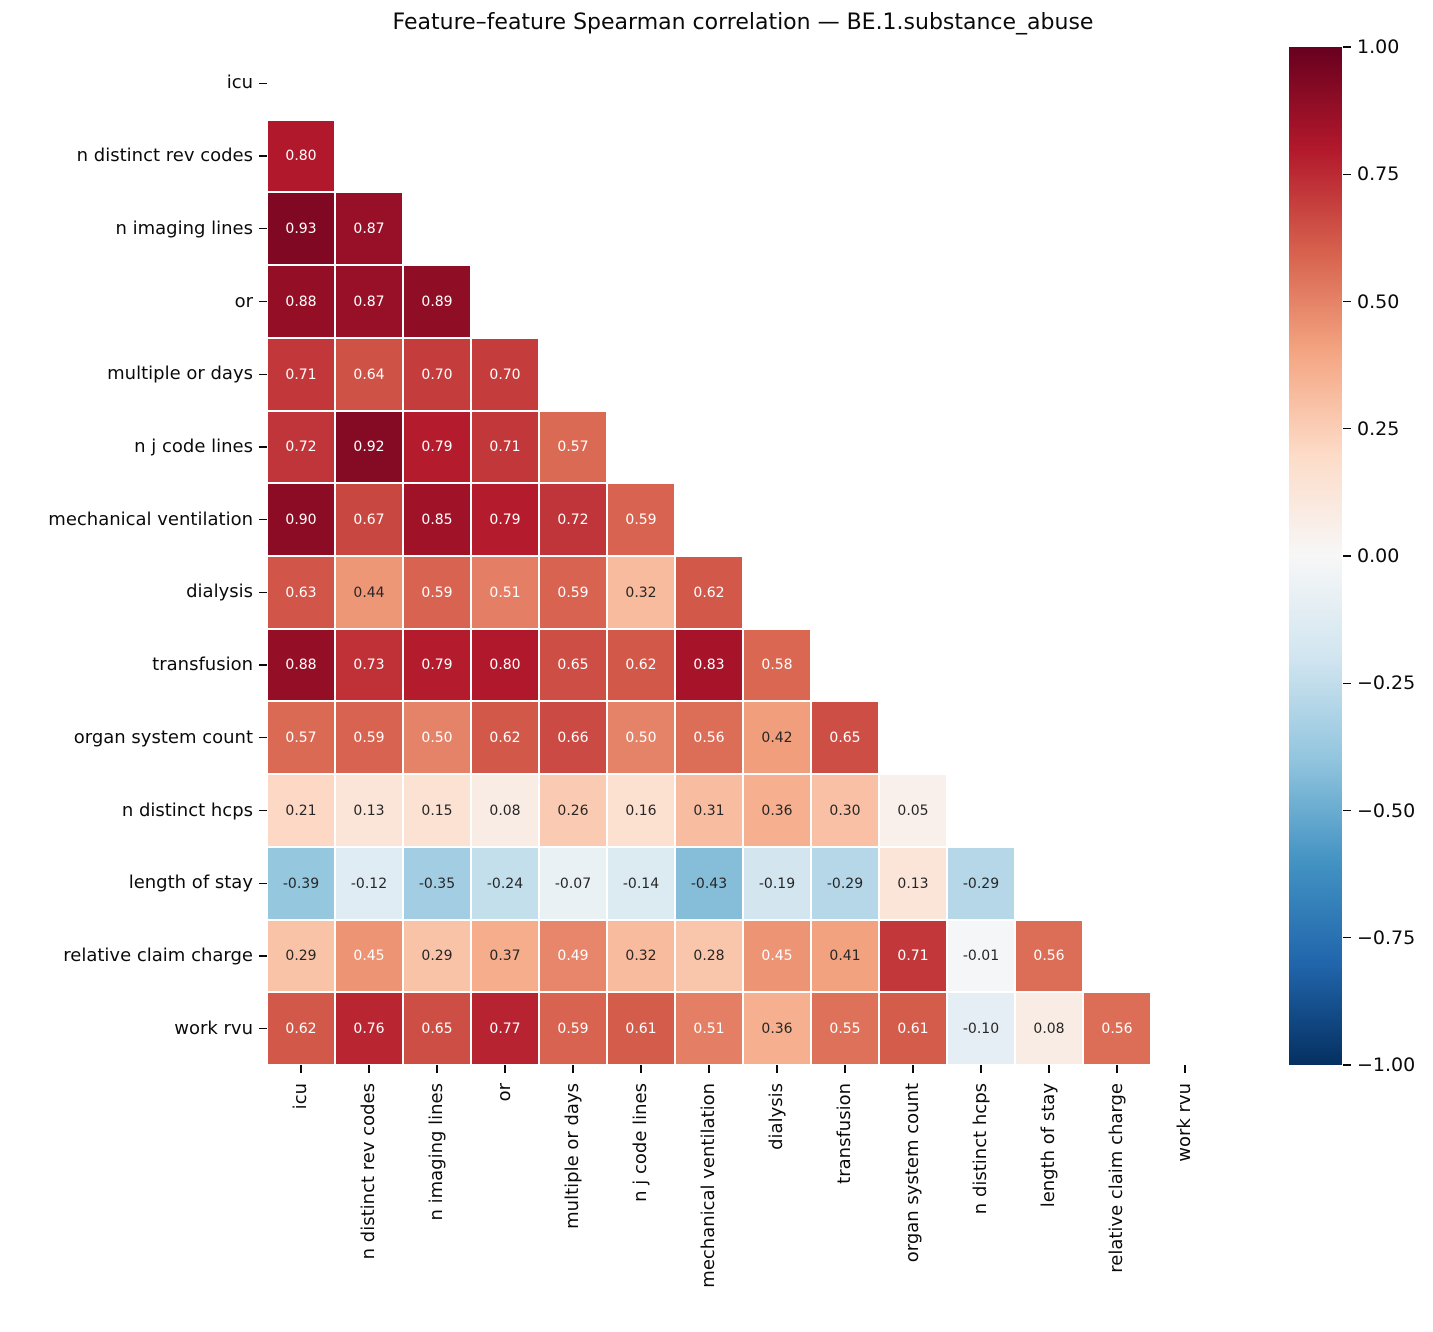  What do you see at coordinates (1378, 174) in the screenshot?
I see `colorbar-tick-label: 0.75` at bounding box center [1378, 174].